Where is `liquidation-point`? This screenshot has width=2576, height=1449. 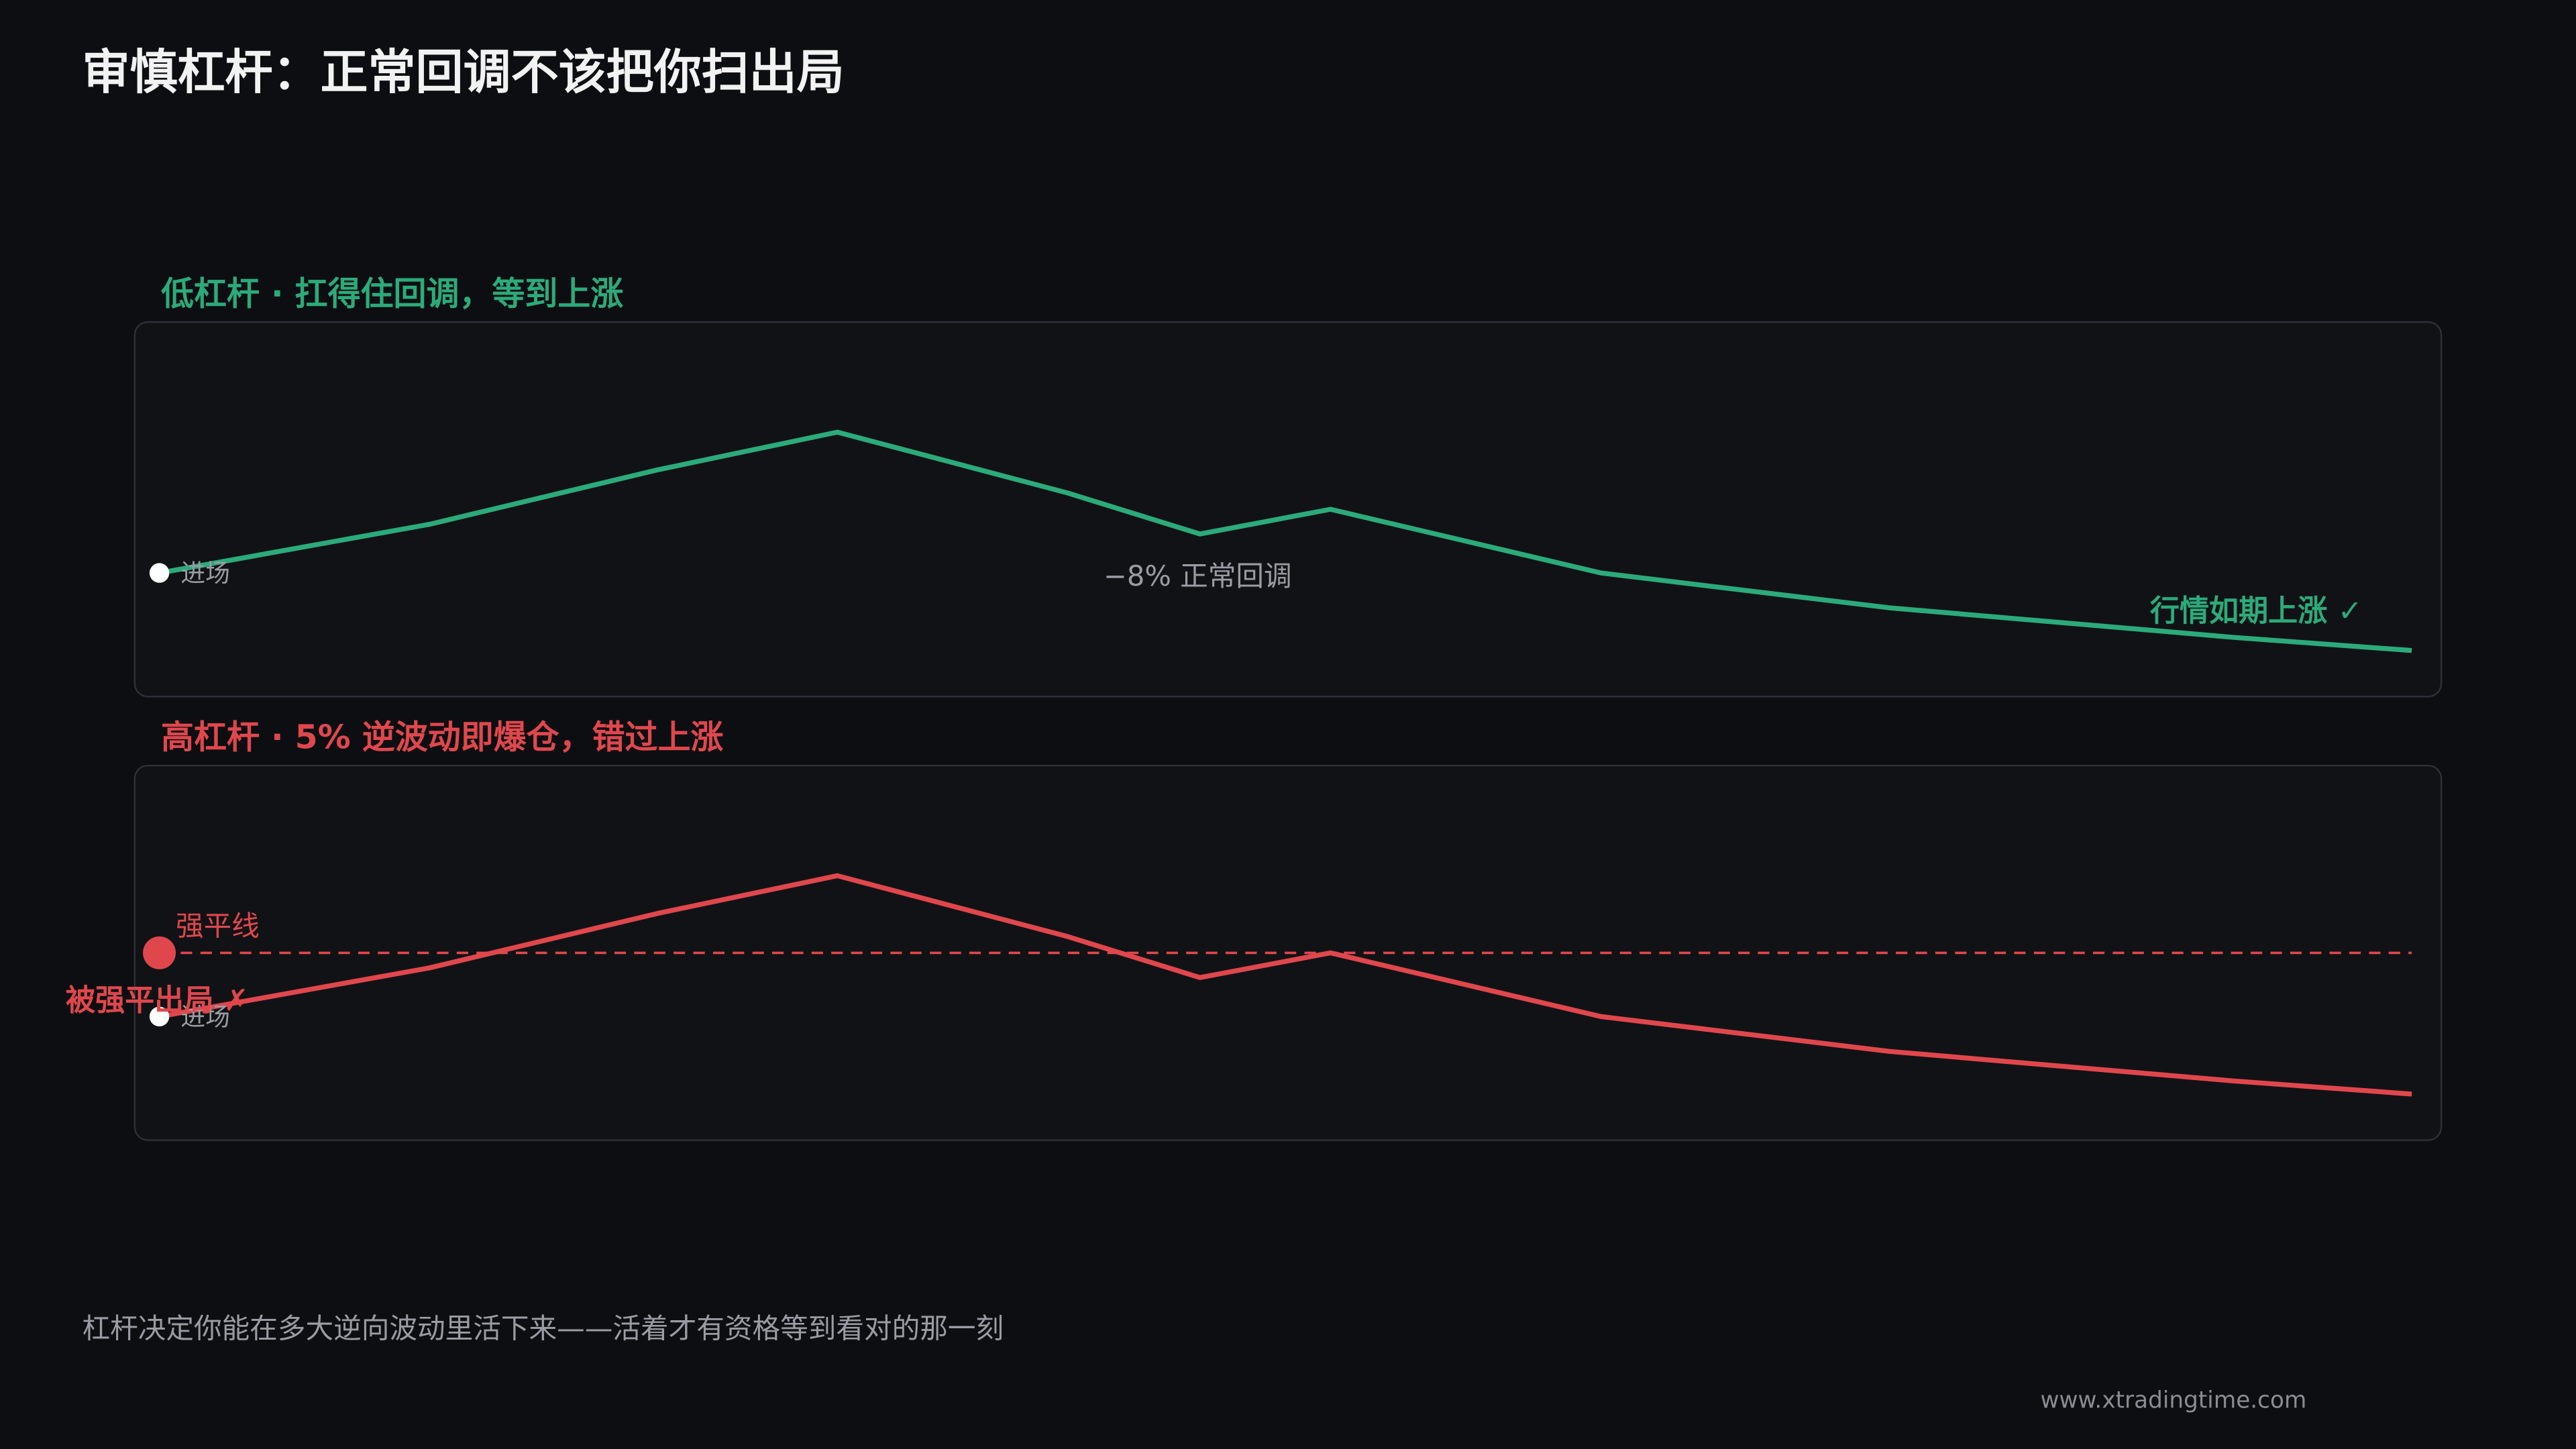
liquidation-point is located at coordinates (159, 952).